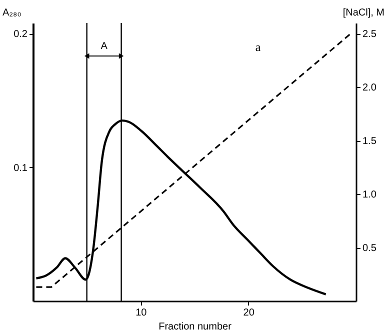 The height and width of the screenshot is (336, 385). Describe the element at coordinates (363, 13) in the screenshot. I see `y2-axis-title: [NaCl], M` at that location.